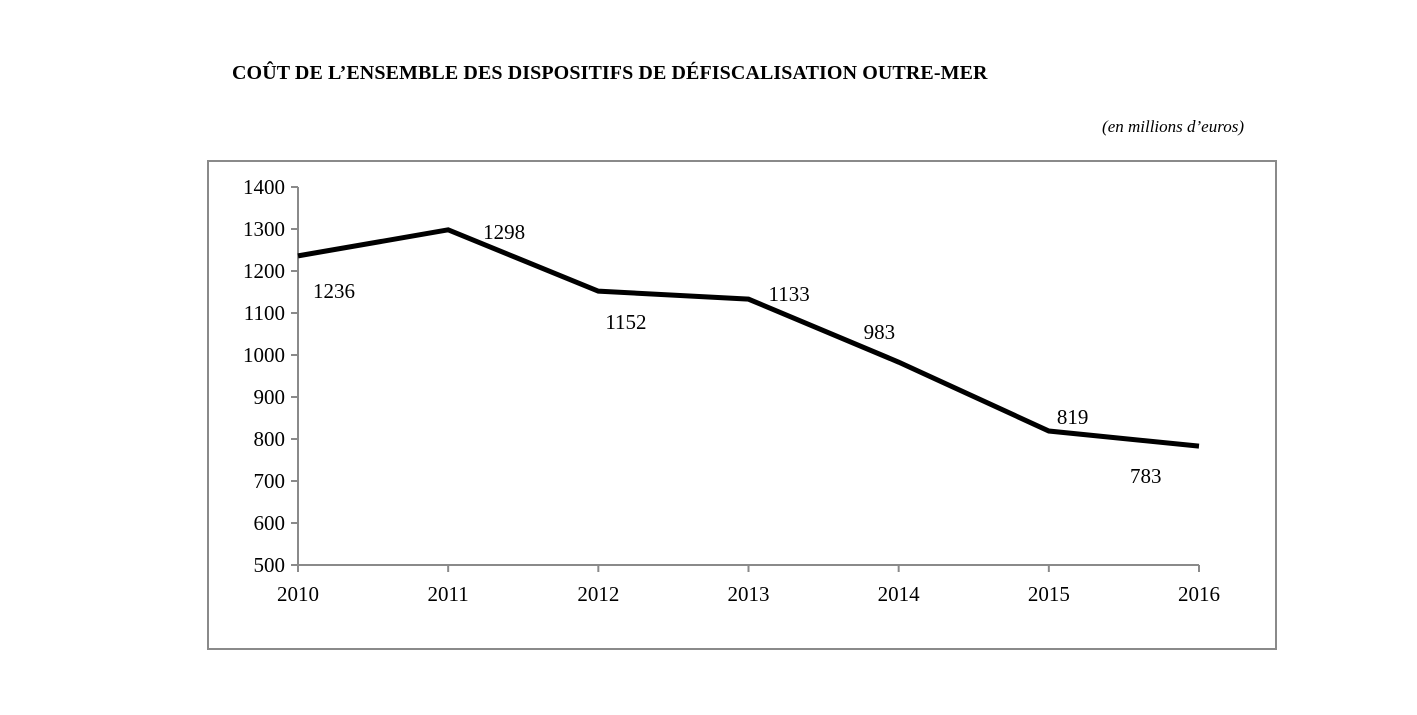 This screenshot has height=715, width=1417. What do you see at coordinates (598, 594) in the screenshot?
I see `x-tick-label: 2012` at bounding box center [598, 594].